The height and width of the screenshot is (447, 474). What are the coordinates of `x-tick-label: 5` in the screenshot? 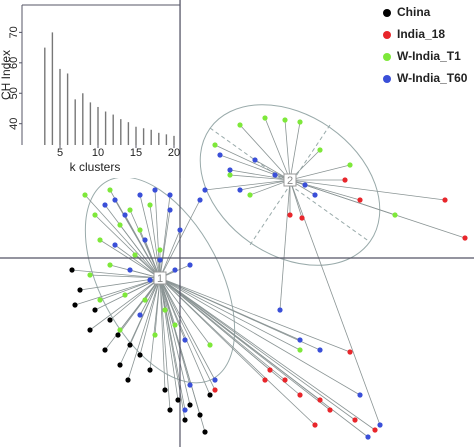 It's located at (60, 153).